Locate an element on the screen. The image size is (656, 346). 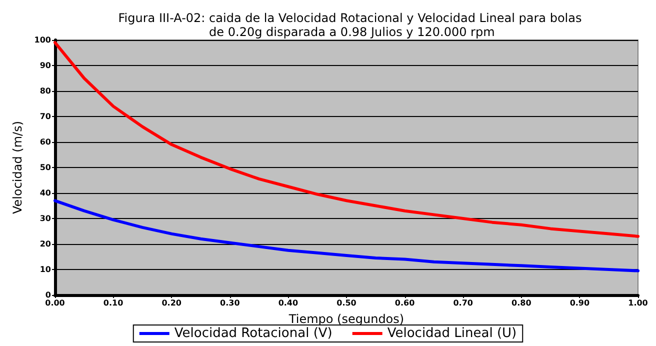
x-tick-label: 0.70 is located at coordinates (463, 303).